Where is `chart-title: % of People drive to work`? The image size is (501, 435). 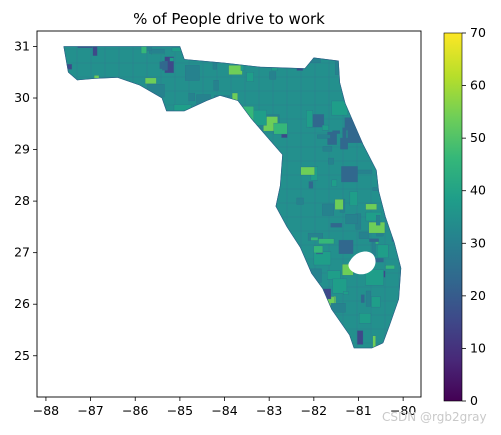 chart-title: % of People drive to work is located at coordinates (229, 19).